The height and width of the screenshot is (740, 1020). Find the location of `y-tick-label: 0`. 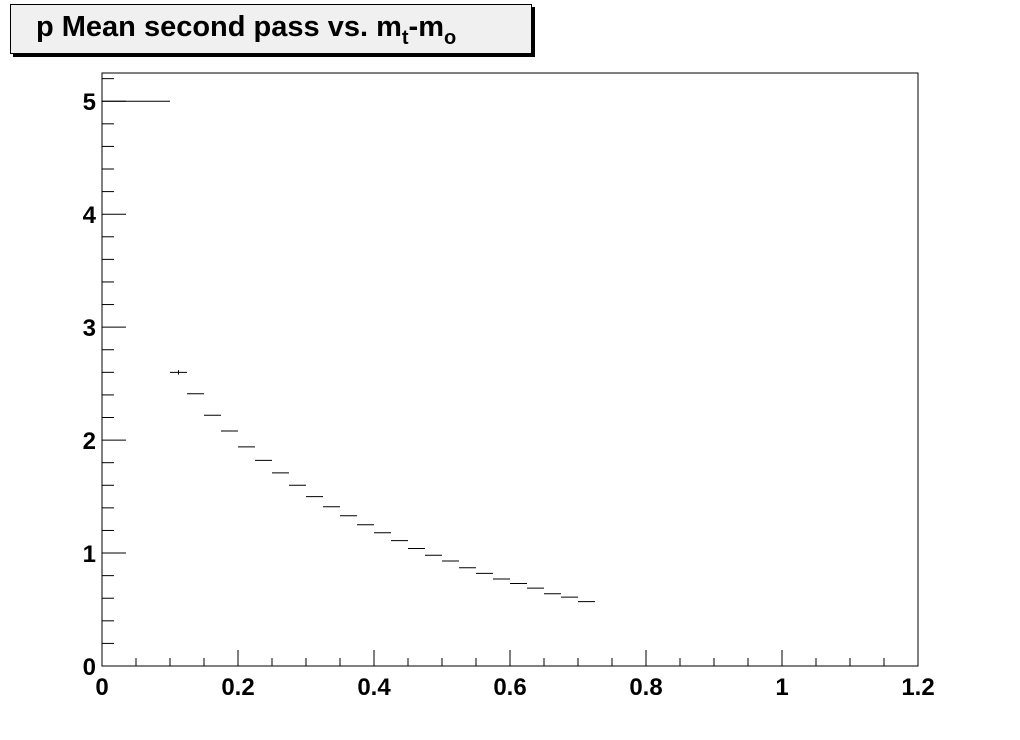

y-tick-label: 0 is located at coordinates (89, 667).